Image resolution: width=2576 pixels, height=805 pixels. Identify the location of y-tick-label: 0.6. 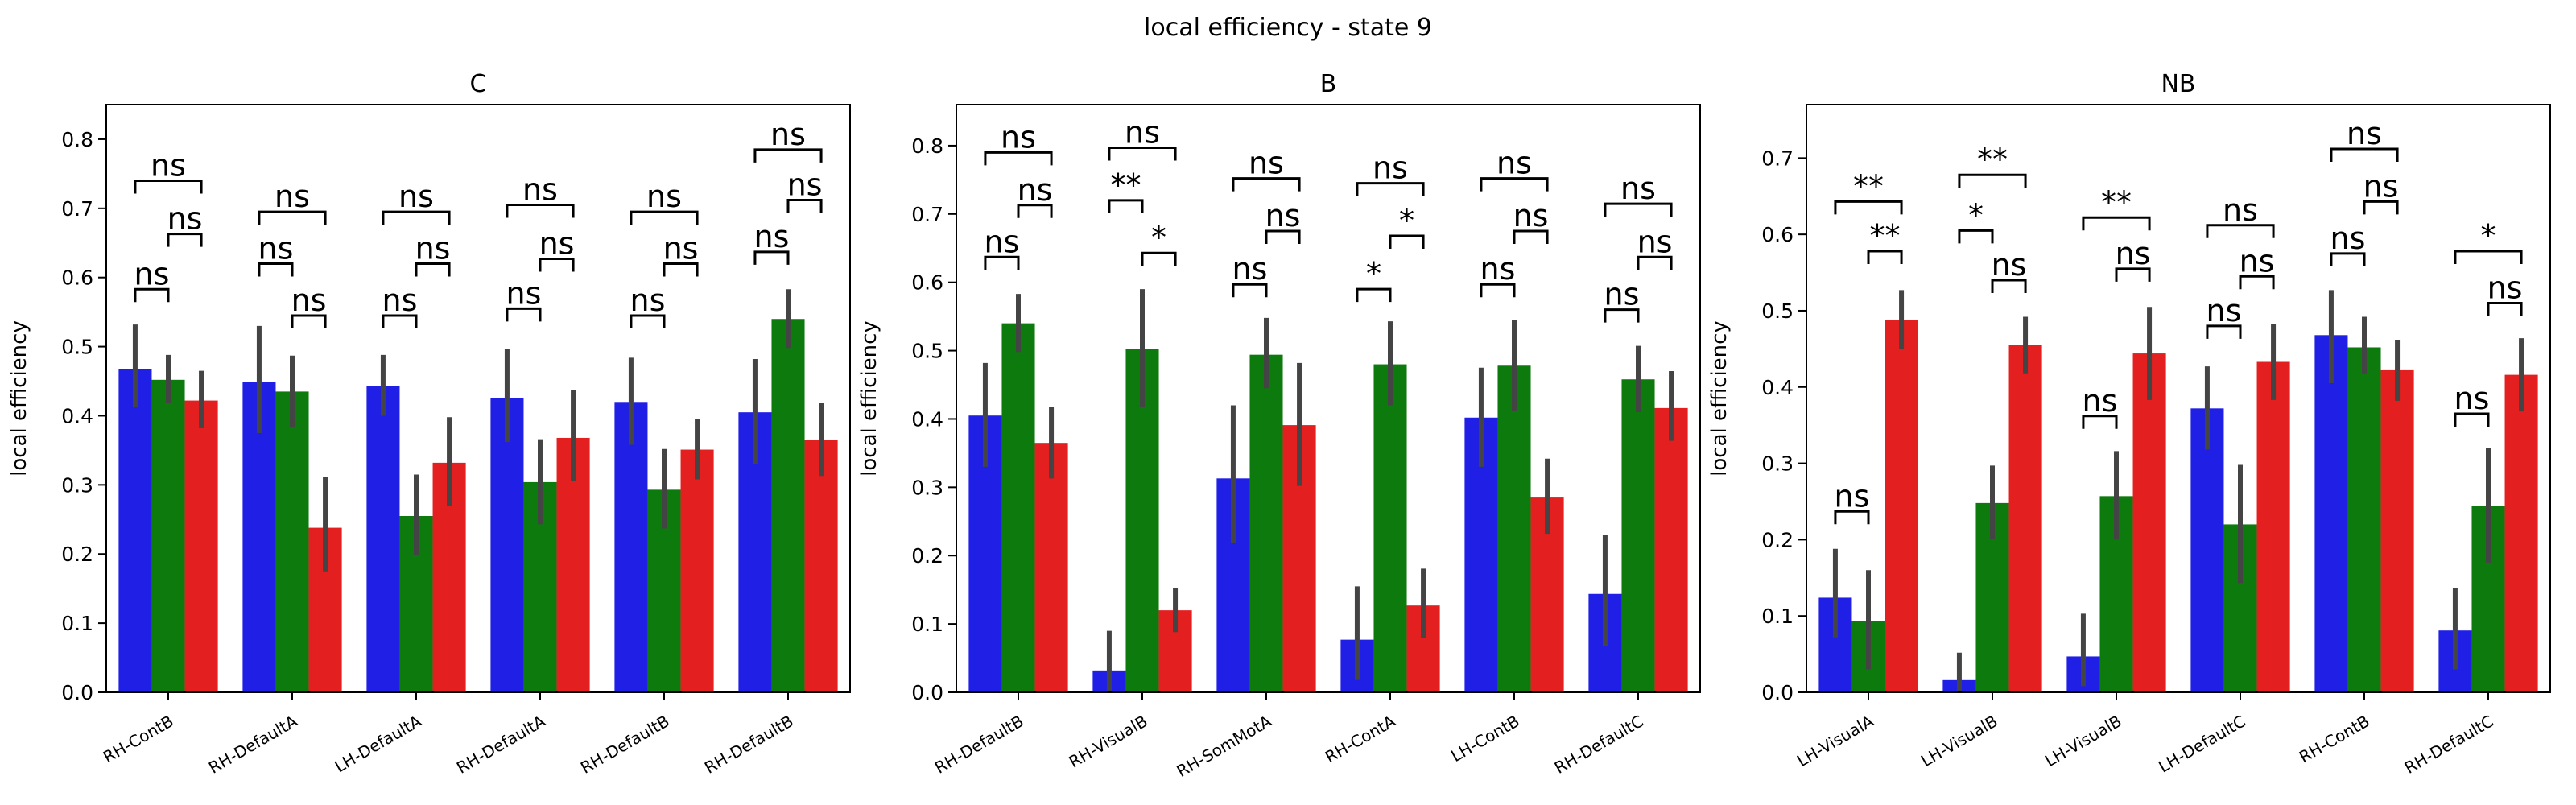
(77, 278).